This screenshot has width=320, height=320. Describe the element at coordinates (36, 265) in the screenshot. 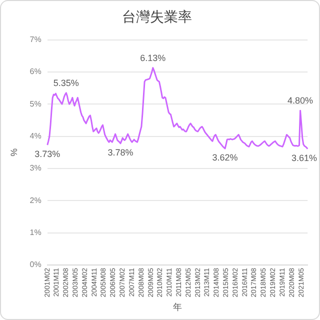

I see `y-tick-label: 0%` at that location.